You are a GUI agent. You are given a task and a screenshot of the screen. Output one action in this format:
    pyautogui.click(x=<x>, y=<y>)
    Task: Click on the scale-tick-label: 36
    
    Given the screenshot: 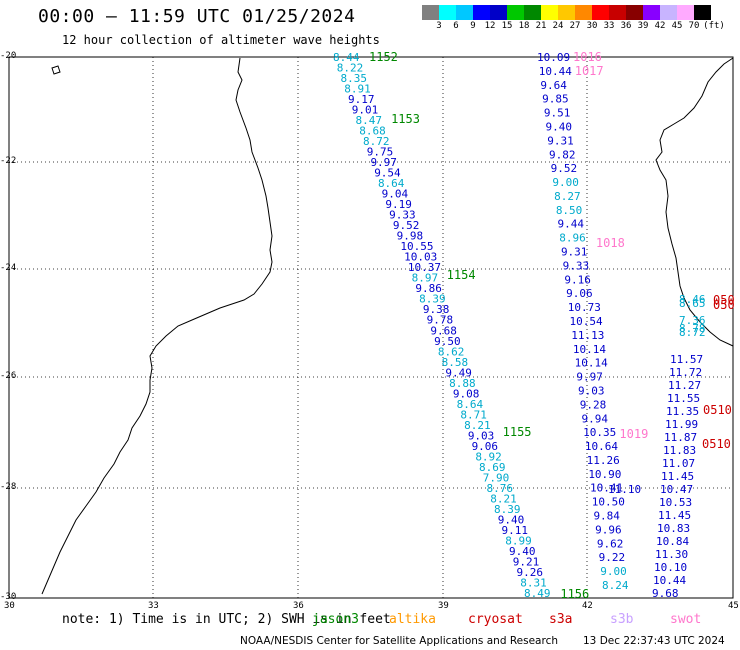 What is the action you would take?
    pyautogui.click(x=626, y=26)
    